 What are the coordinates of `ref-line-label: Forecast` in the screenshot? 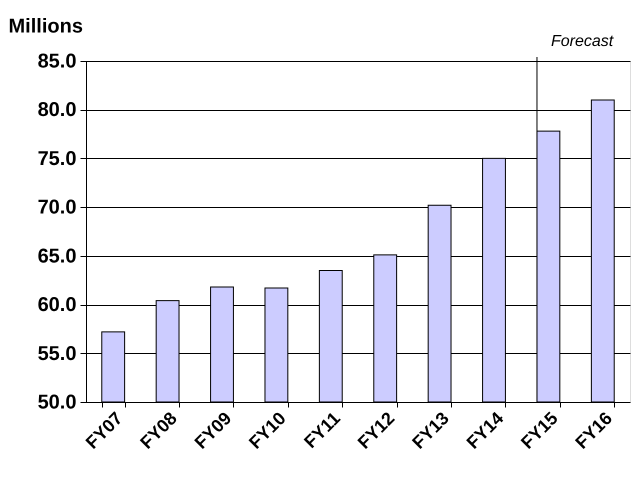 It's located at (582, 41).